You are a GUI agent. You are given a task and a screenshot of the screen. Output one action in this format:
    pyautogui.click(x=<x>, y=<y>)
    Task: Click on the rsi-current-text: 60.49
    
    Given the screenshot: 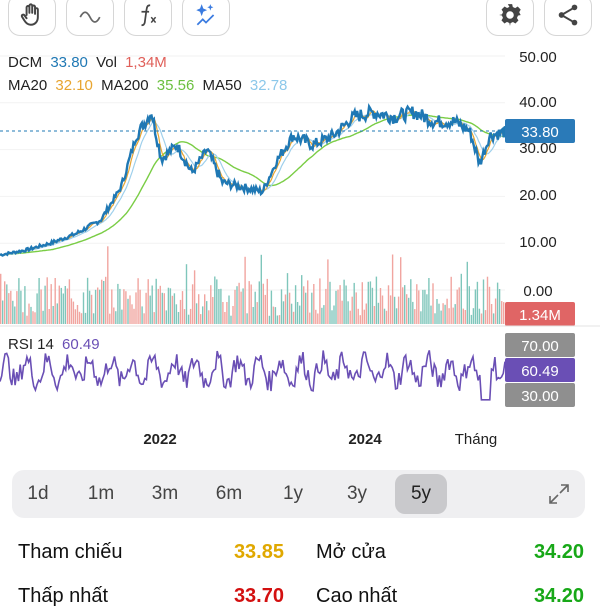 What is the action you would take?
    pyautogui.click(x=540, y=371)
    